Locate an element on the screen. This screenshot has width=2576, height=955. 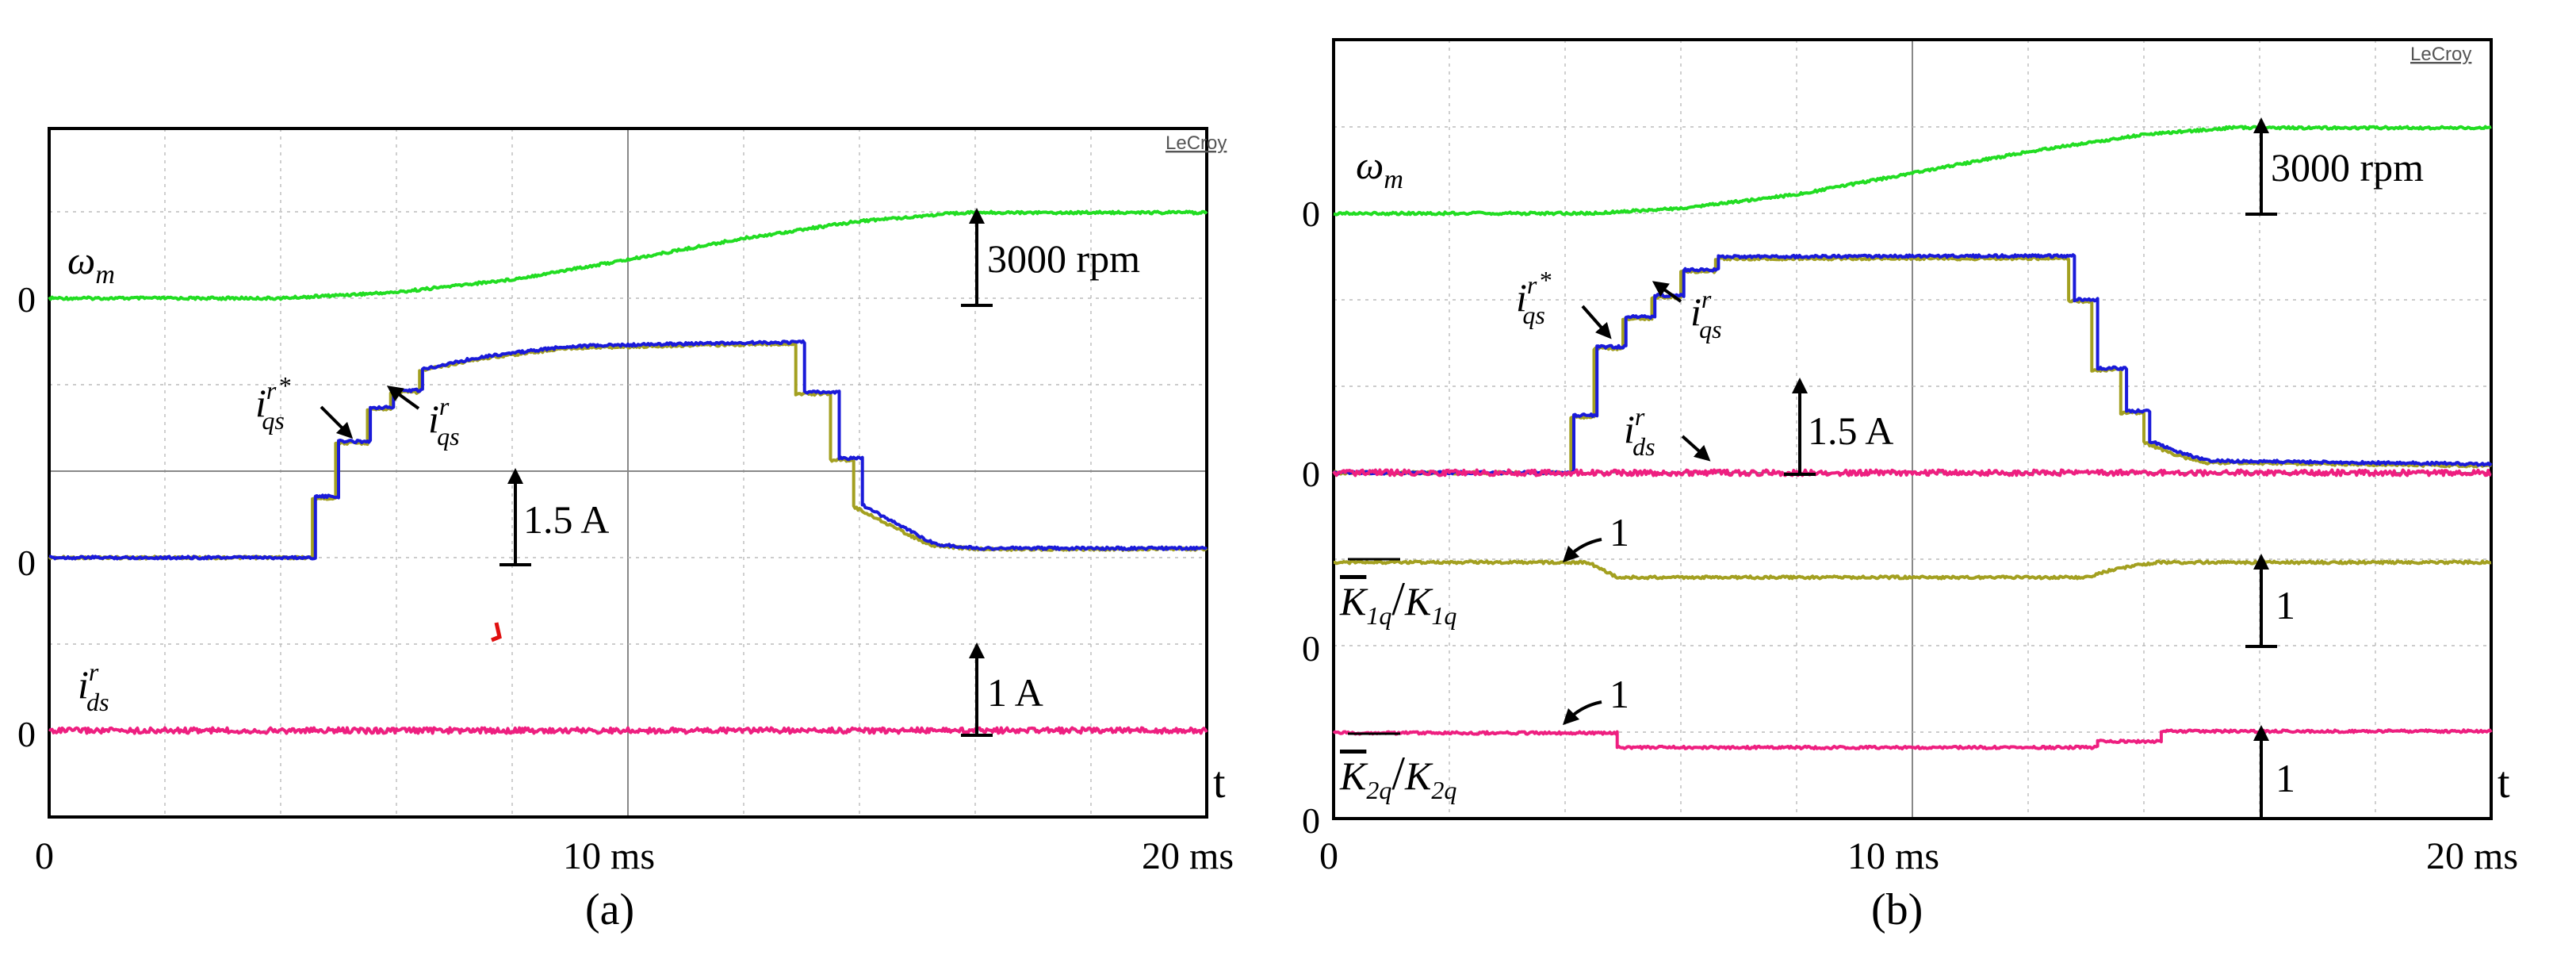
iqs-ref-label-a: ir* qs is located at coordinates (272, 403).